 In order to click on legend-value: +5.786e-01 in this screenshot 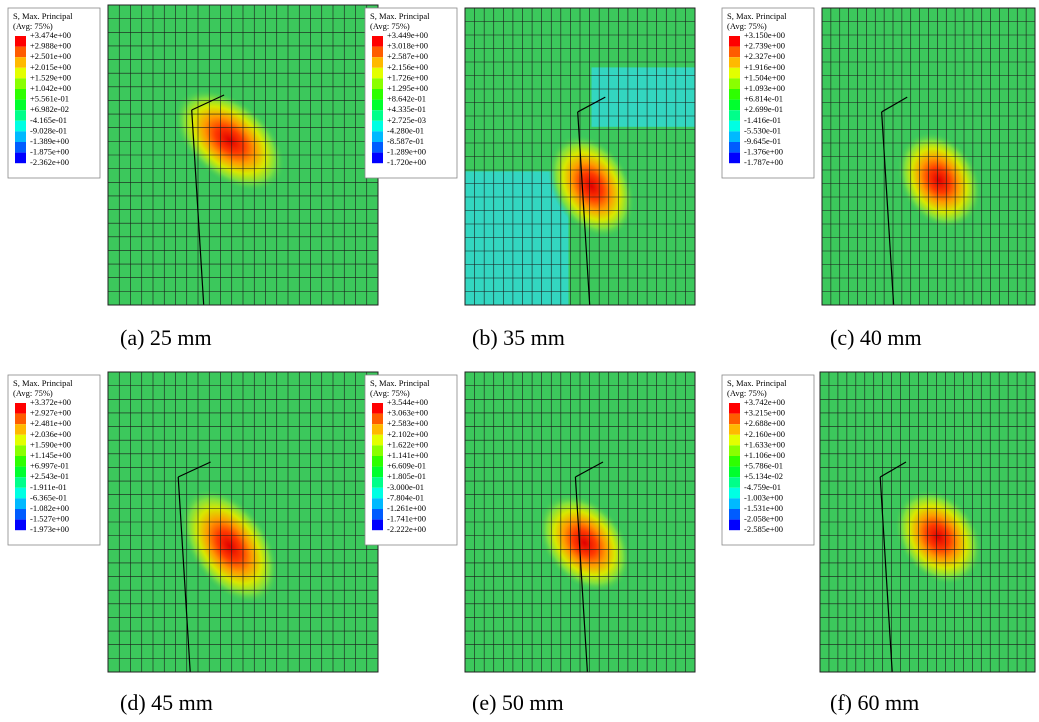, I will do `click(763, 466)`.